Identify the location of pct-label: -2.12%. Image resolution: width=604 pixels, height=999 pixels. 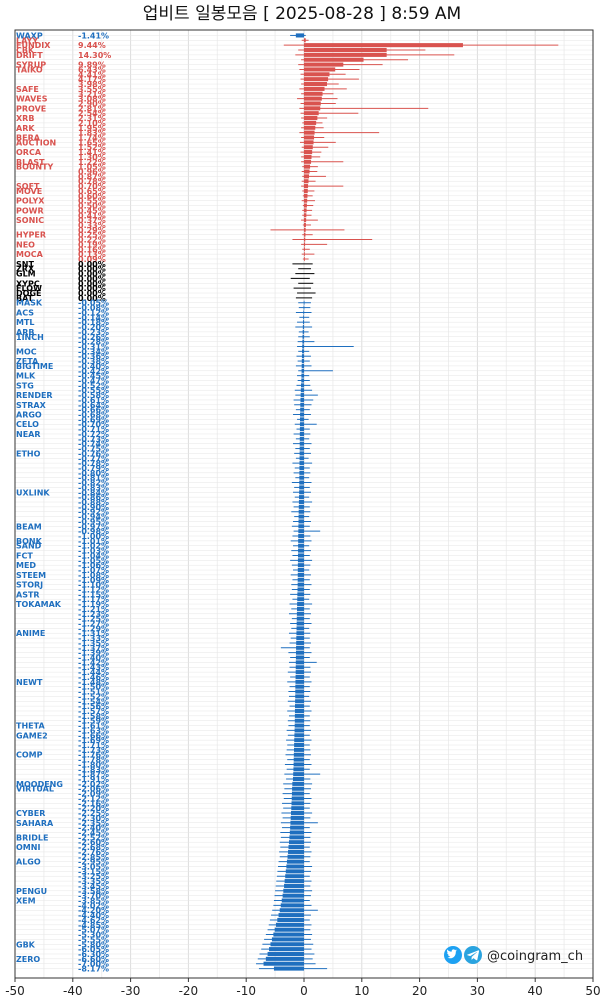
(93, 798).